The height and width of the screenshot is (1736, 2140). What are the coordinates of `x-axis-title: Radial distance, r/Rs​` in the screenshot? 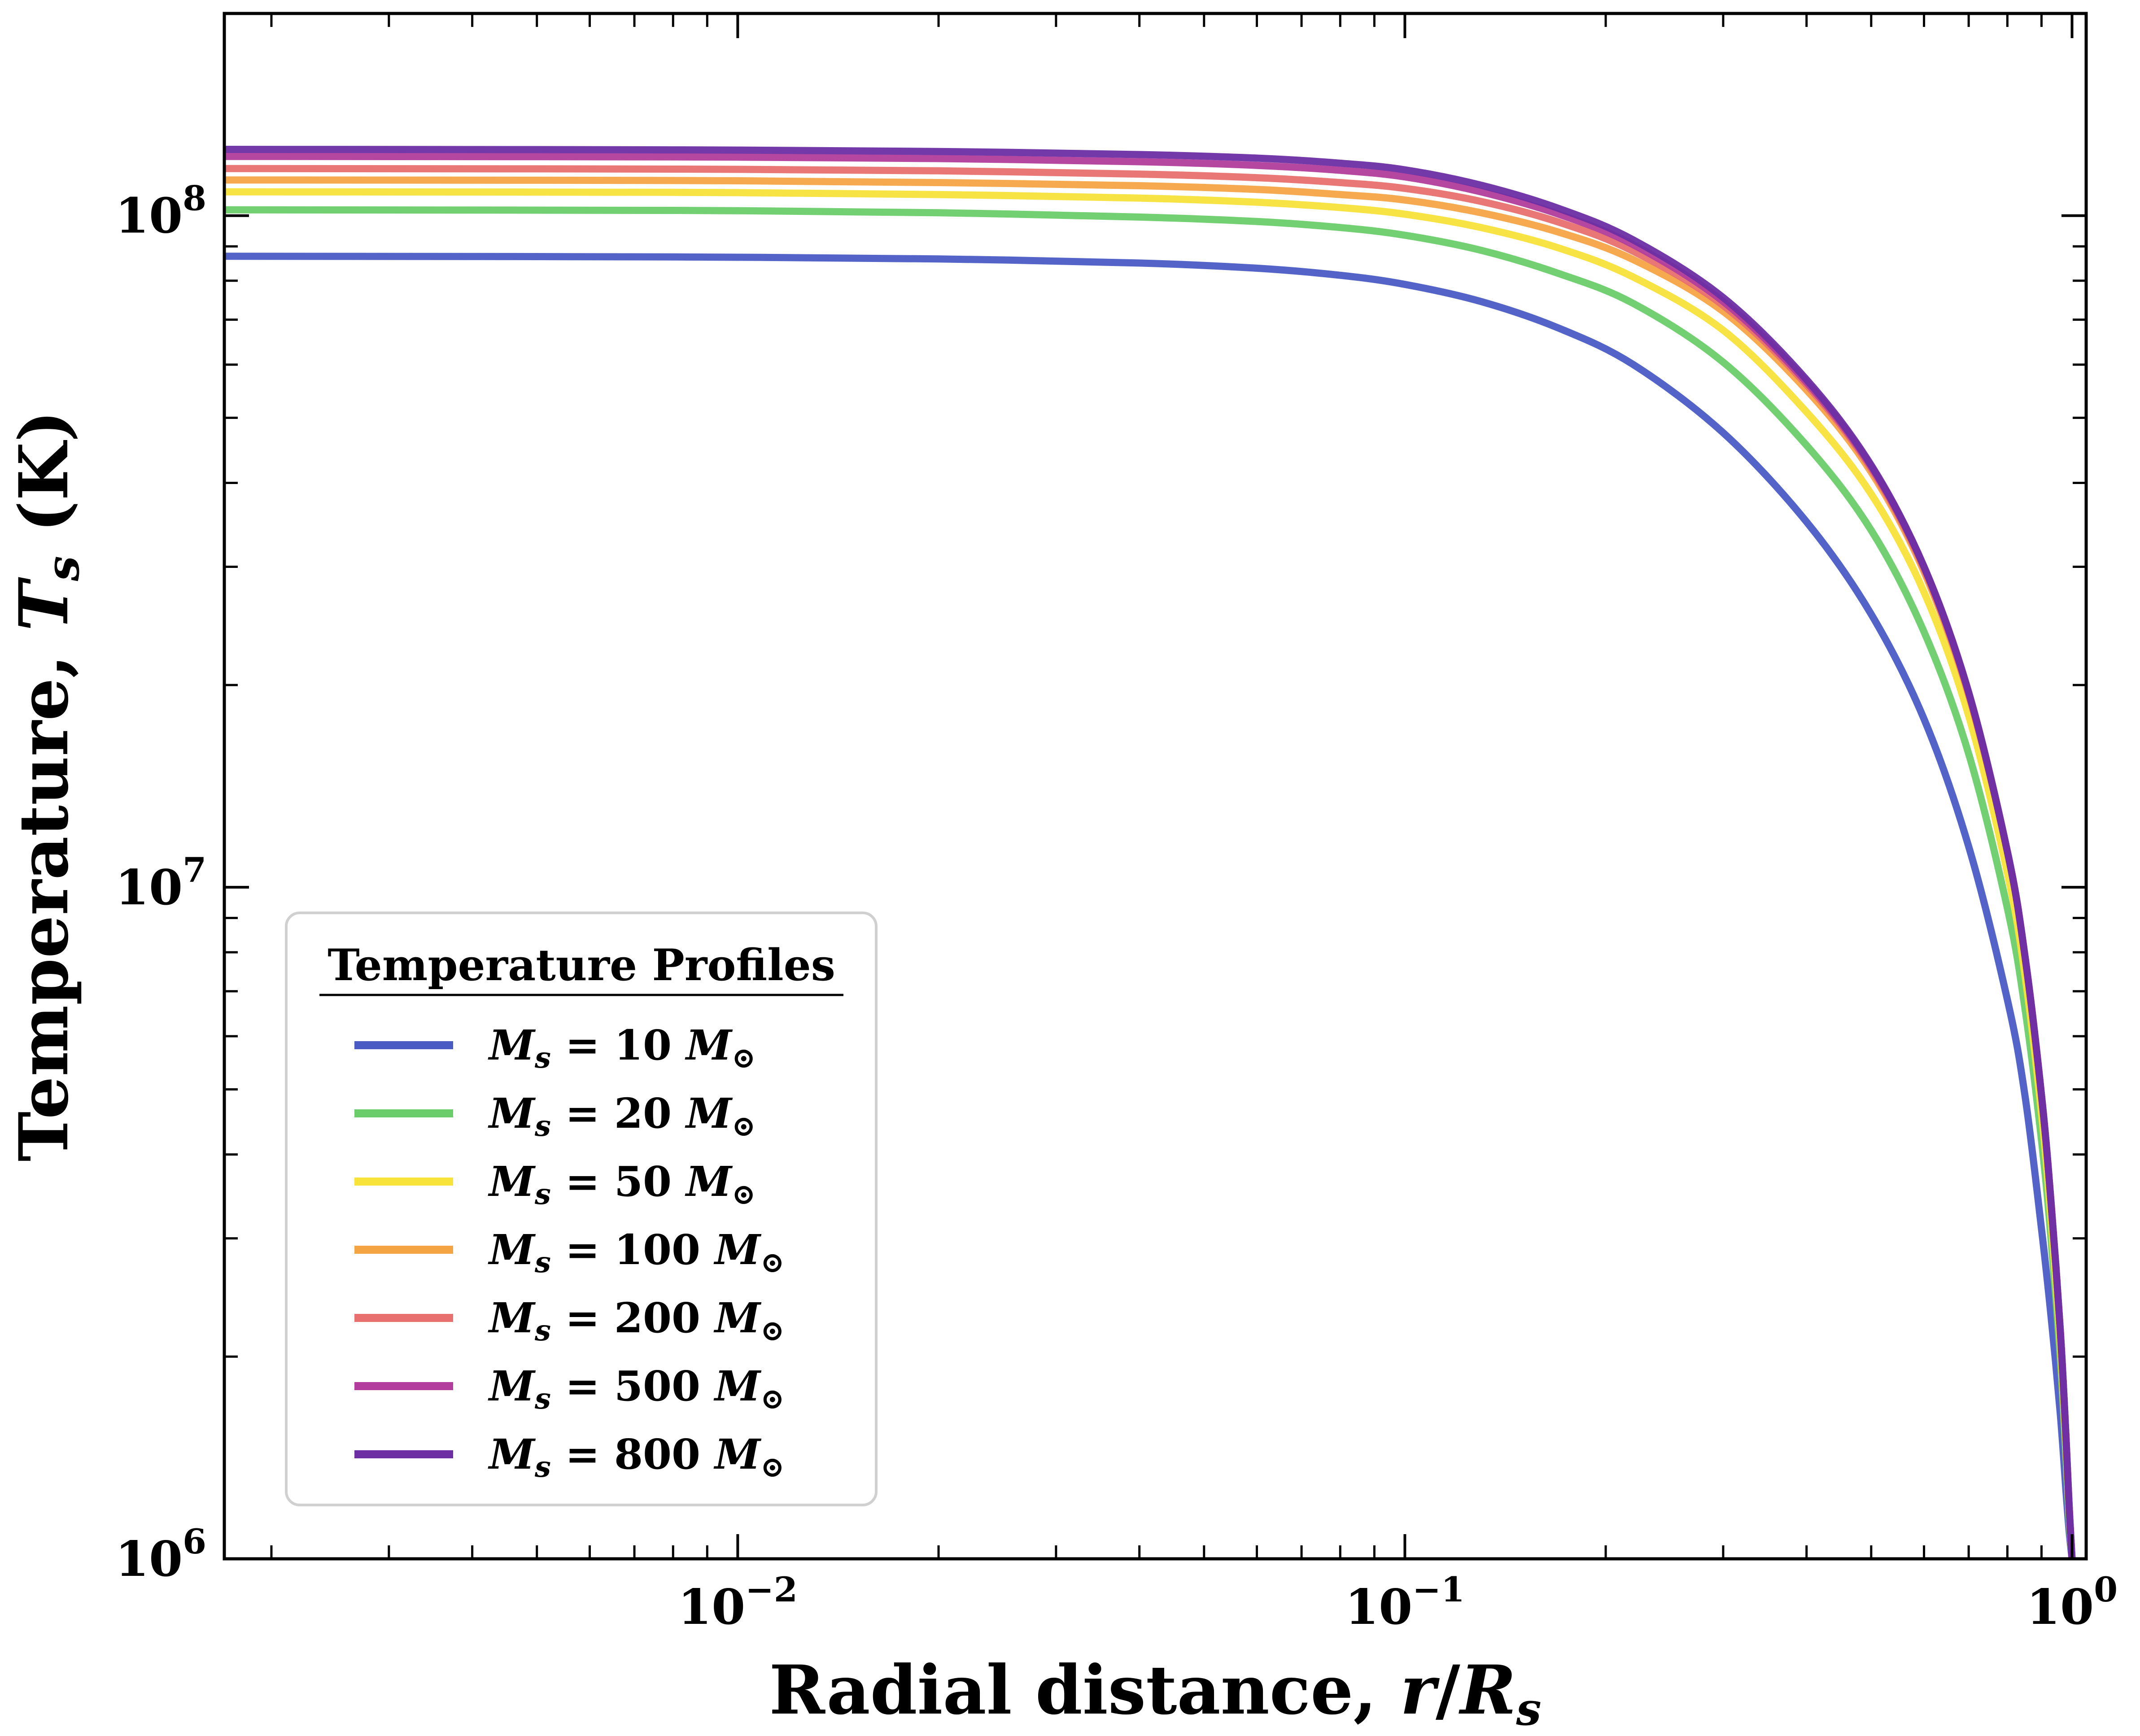 It's located at (1155, 1694).